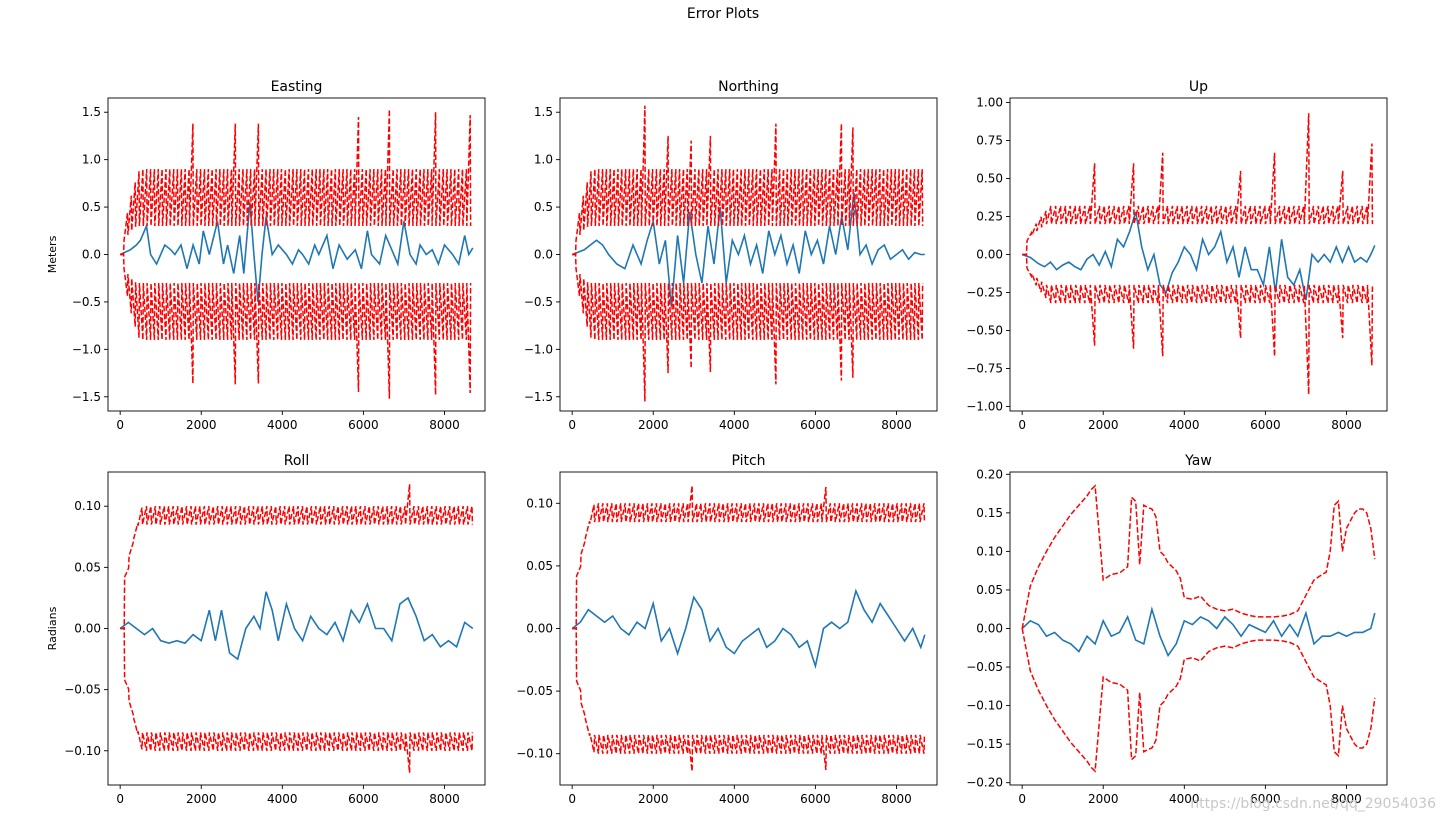 Image resolution: width=1446 pixels, height=820 pixels. Describe the element at coordinates (989, 141) in the screenshot. I see `y-tick-label: 0.75` at that location.